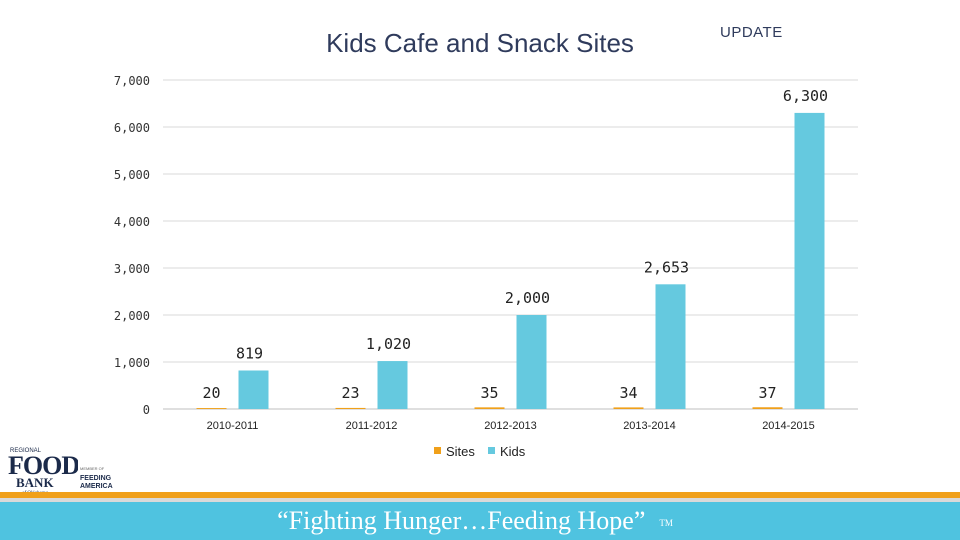 The image size is (960, 540). What do you see at coordinates (233, 426) in the screenshot?
I see `x-tick-label: 2010-2011` at bounding box center [233, 426].